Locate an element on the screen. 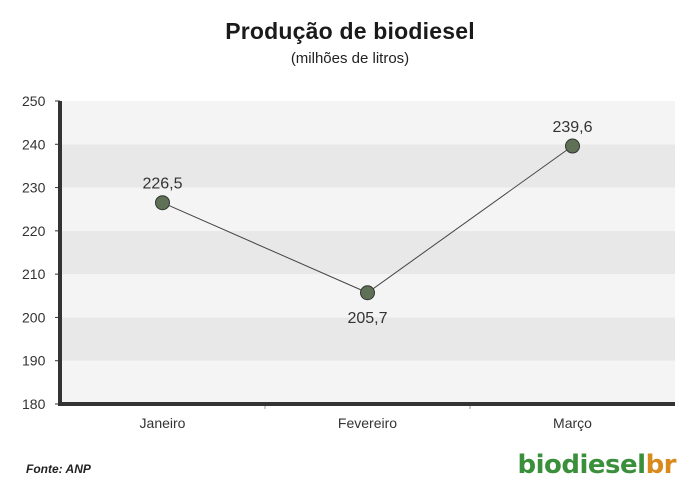 The image size is (700, 500). y-tick-label: 250 is located at coordinates (34, 101).